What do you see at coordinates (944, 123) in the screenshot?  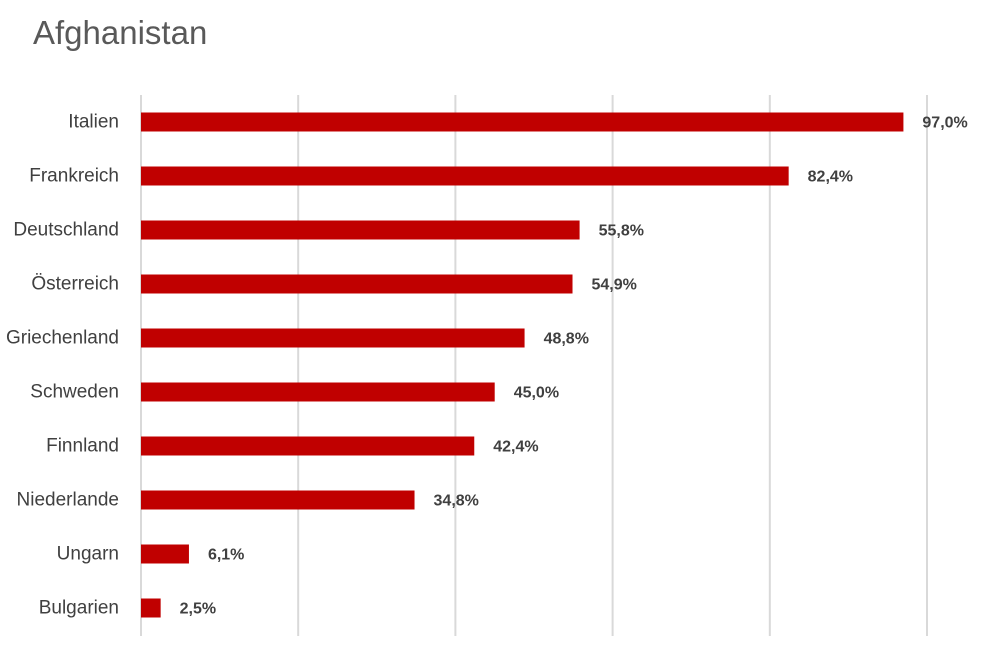 I see `data-label: 97,0%` at bounding box center [944, 123].